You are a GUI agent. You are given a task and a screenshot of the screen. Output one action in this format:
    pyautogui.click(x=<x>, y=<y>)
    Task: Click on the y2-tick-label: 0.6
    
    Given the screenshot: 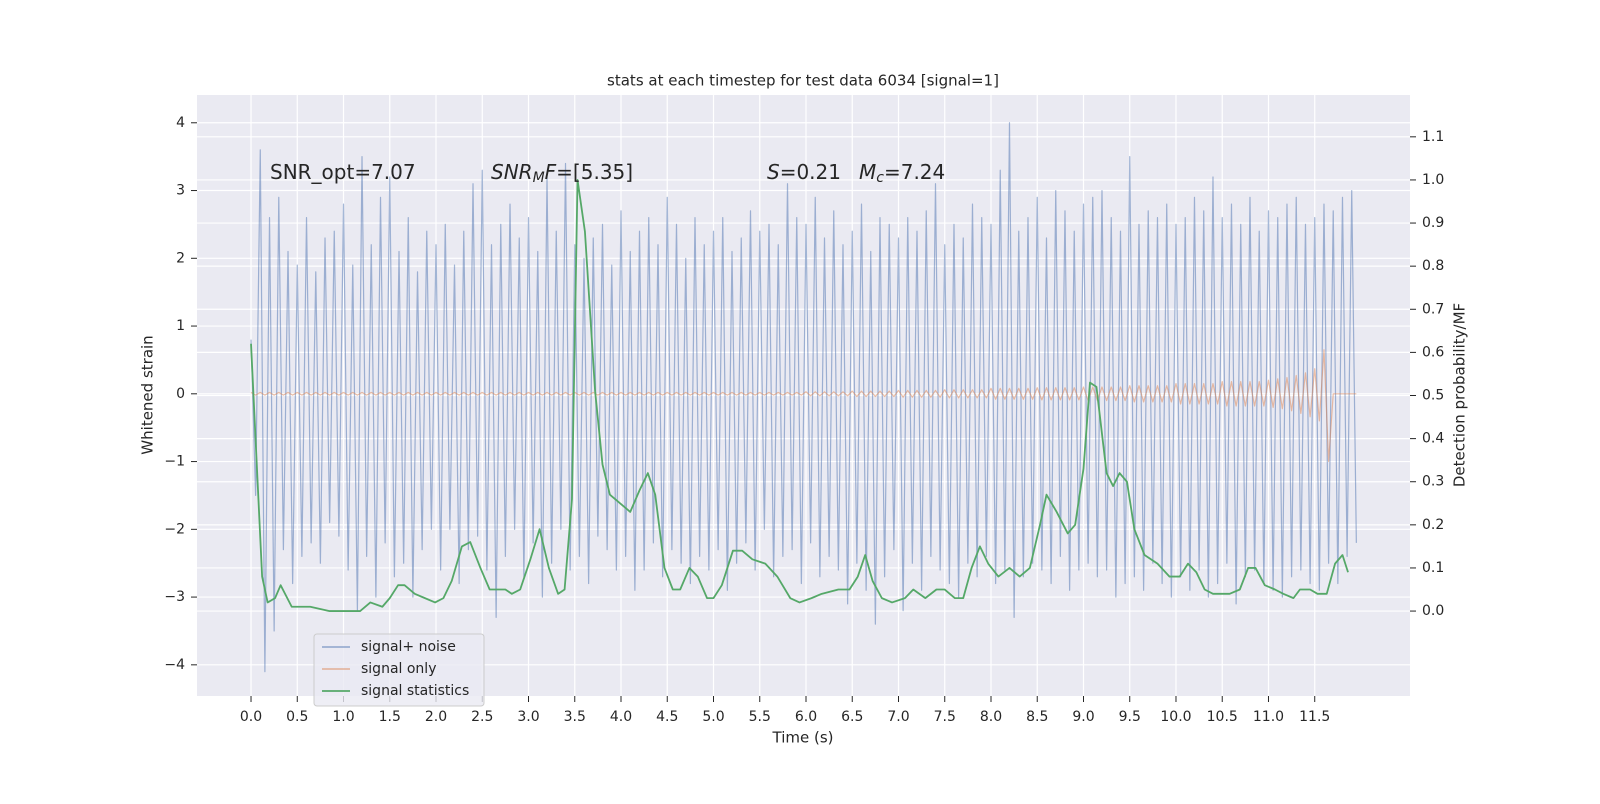 What is the action you would take?
    pyautogui.click(x=1433, y=352)
    